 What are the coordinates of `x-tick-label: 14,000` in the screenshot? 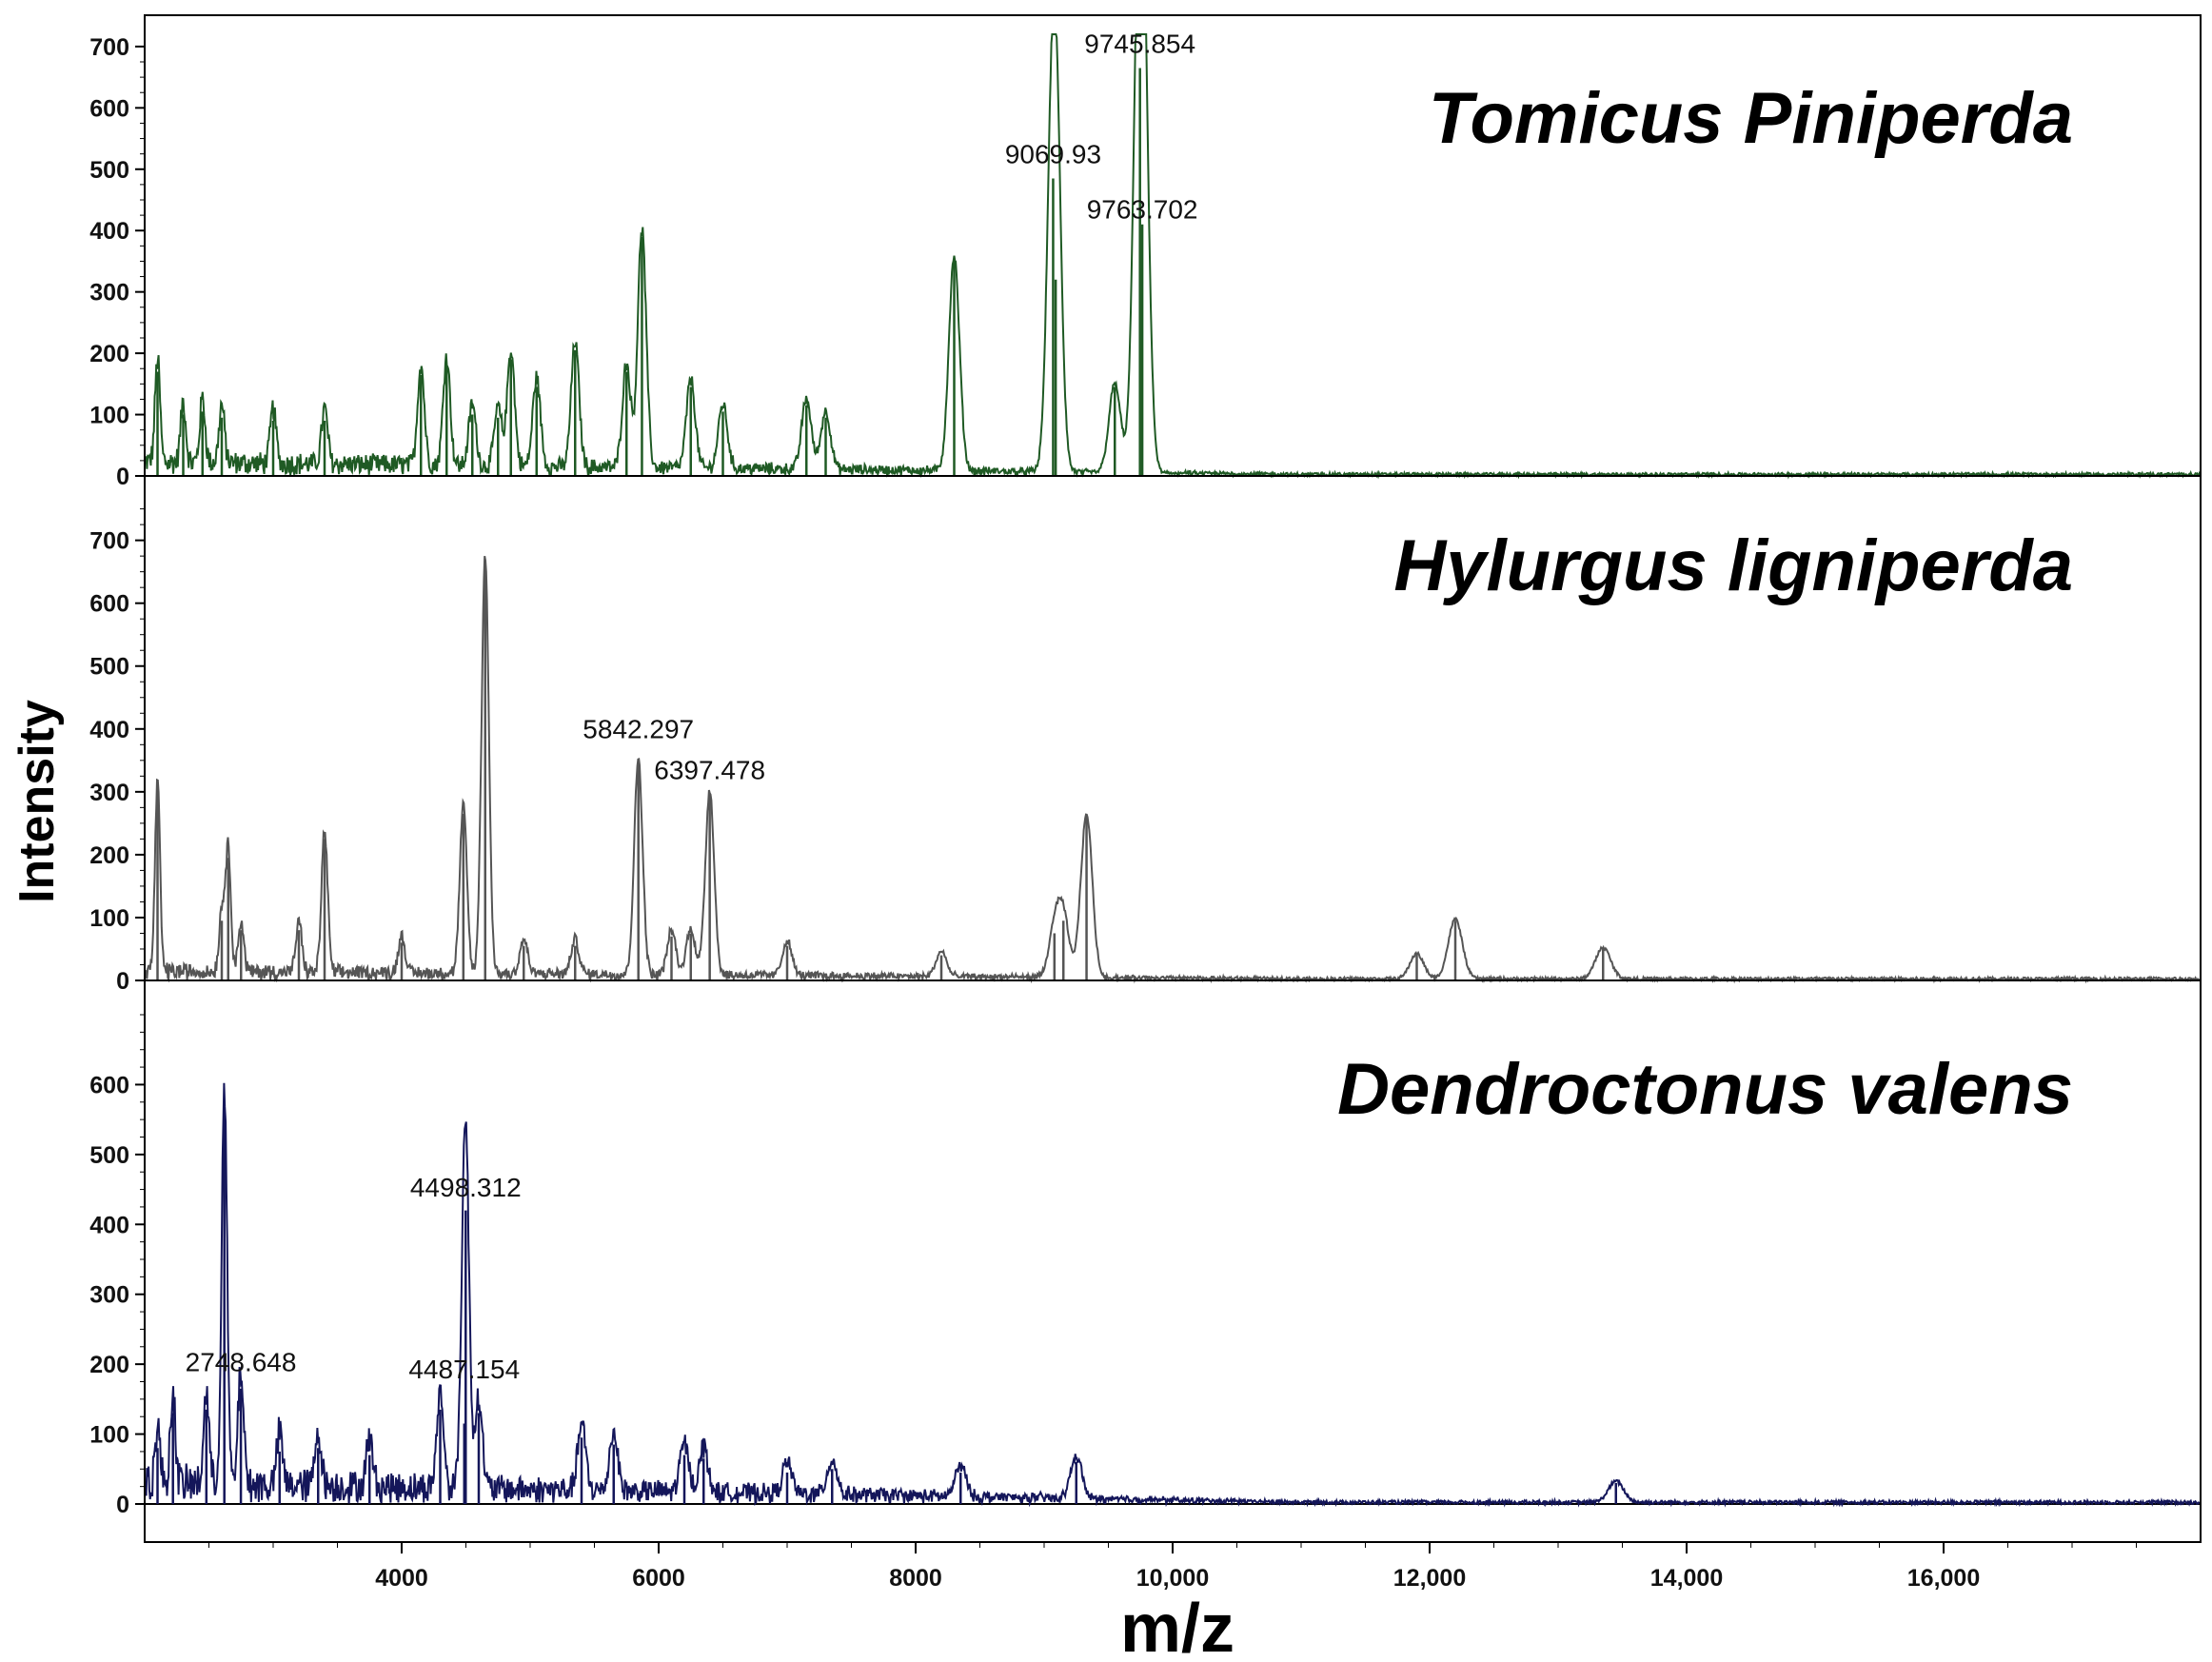 It's located at (1686, 1578).